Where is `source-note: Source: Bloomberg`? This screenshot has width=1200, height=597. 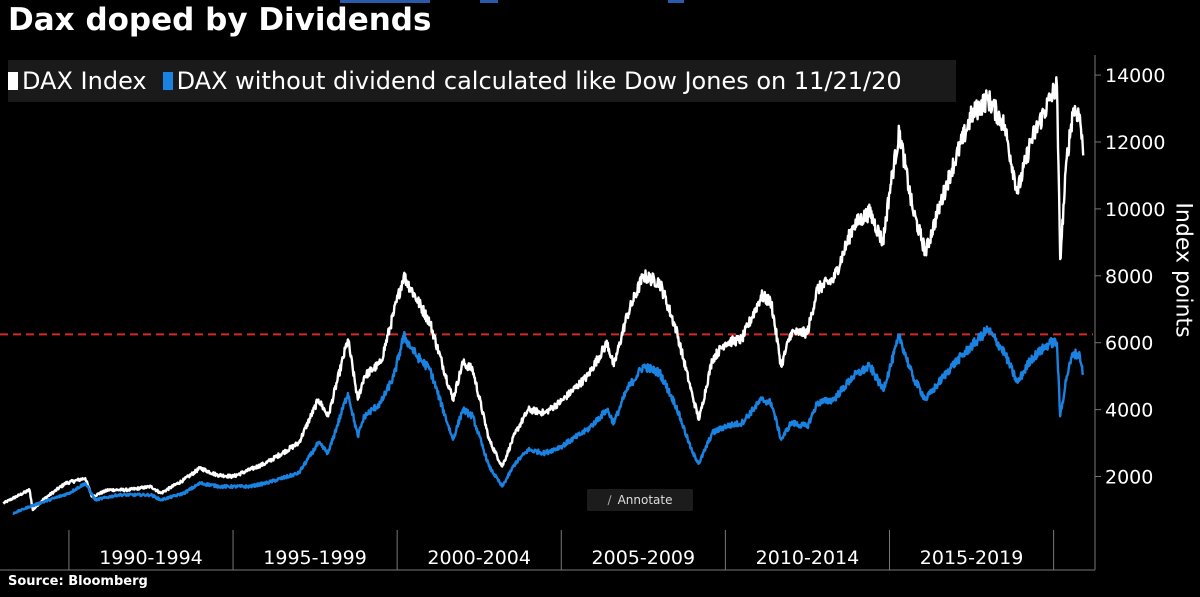 source-note: Source: Bloomberg is located at coordinates (78, 581).